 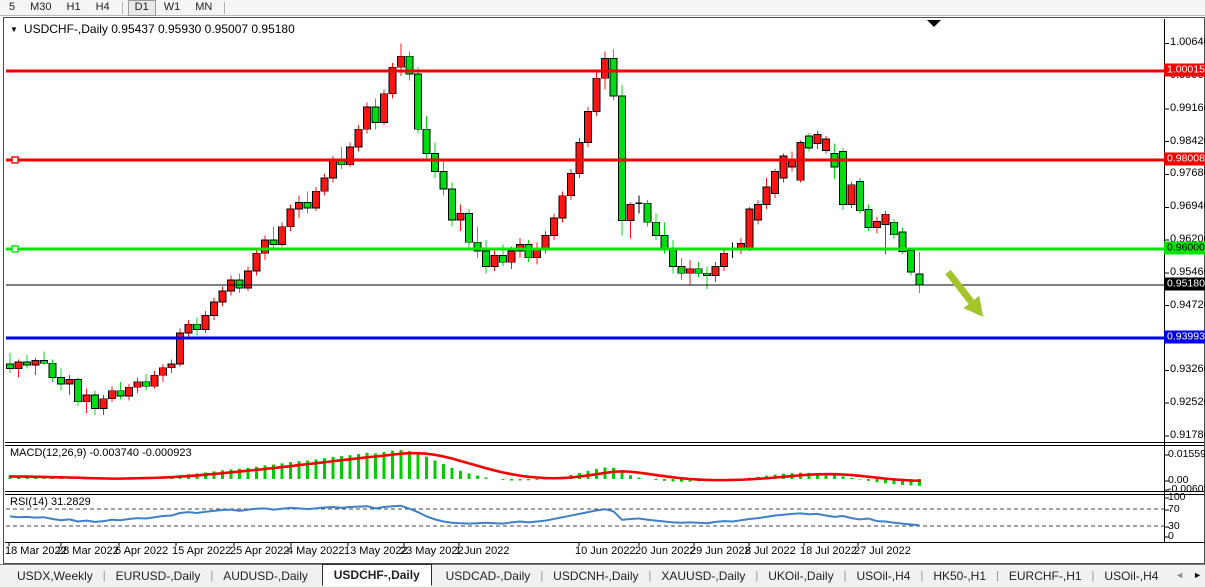 I want to click on price-badge-1.00015: 1.00015, so click(x=1184, y=70).